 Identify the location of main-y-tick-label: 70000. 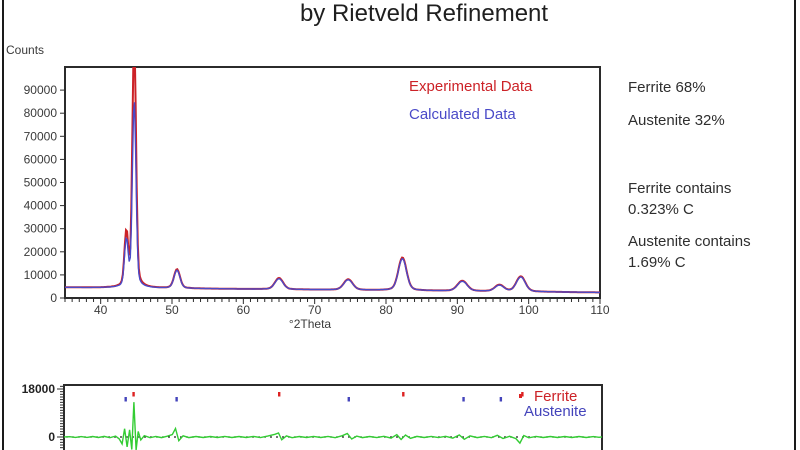
(41, 136).